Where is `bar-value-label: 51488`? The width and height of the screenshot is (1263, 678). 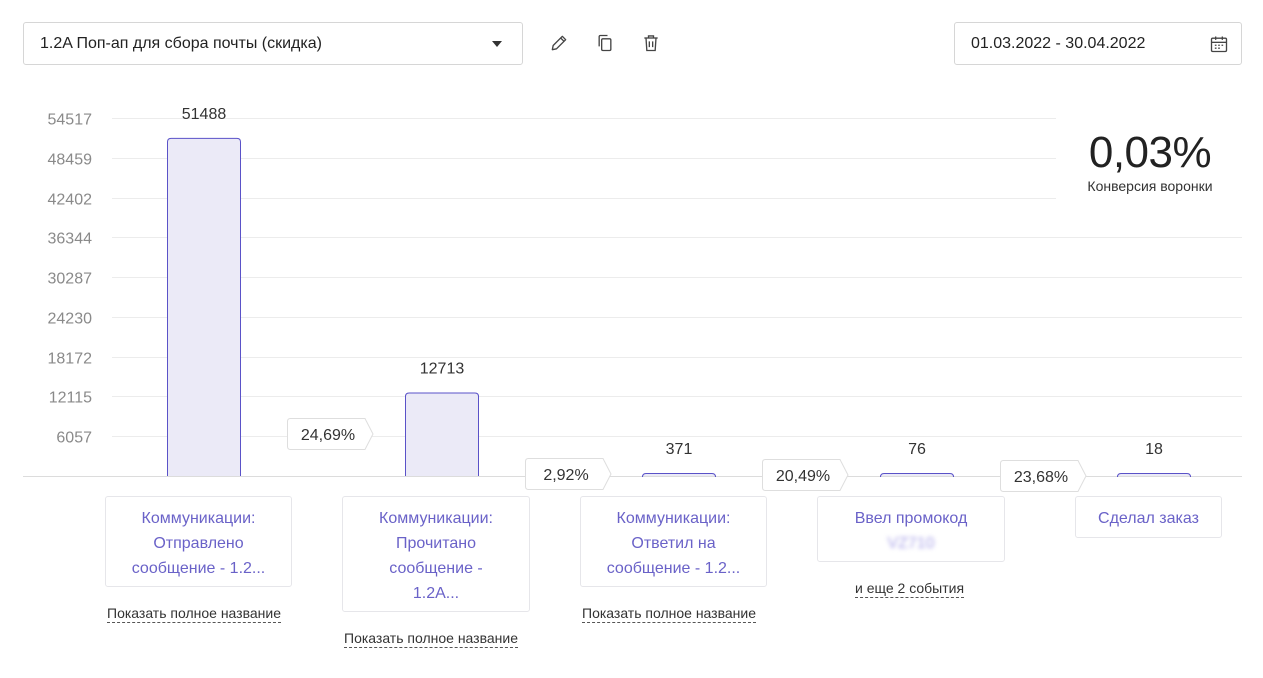 bar-value-label: 51488 is located at coordinates (204, 114).